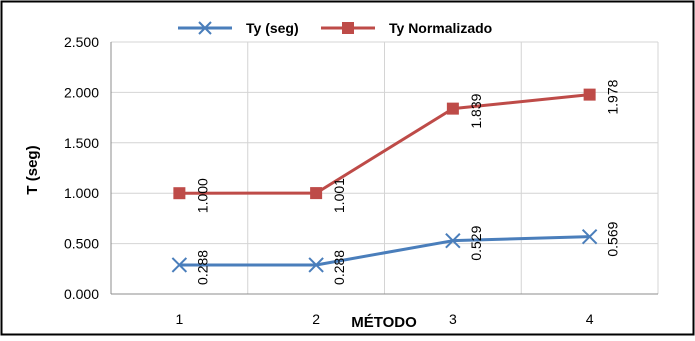 Image resolution: width=695 pixels, height=341 pixels. I want to click on data-label: 0.529, so click(476, 242).